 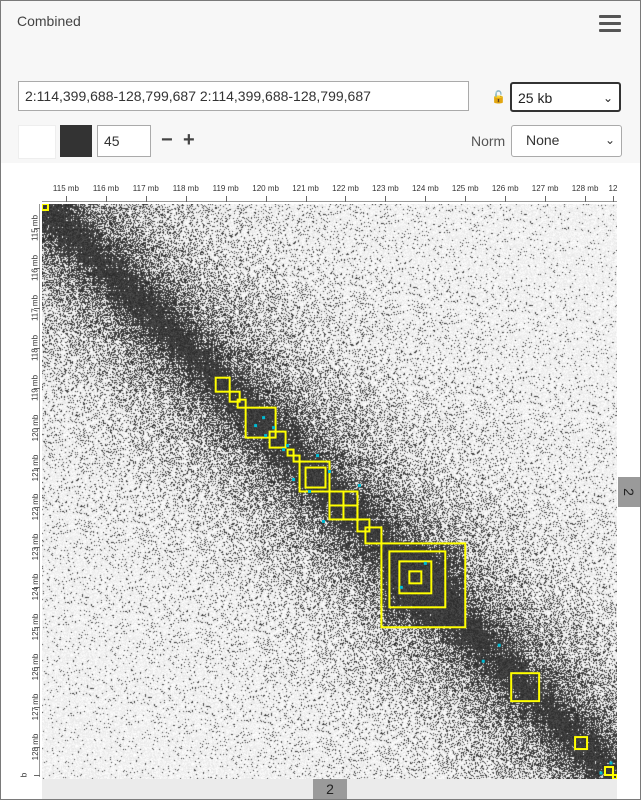 What do you see at coordinates (305, 188) in the screenshot?
I see `x-tick-label: 121 mb` at bounding box center [305, 188].